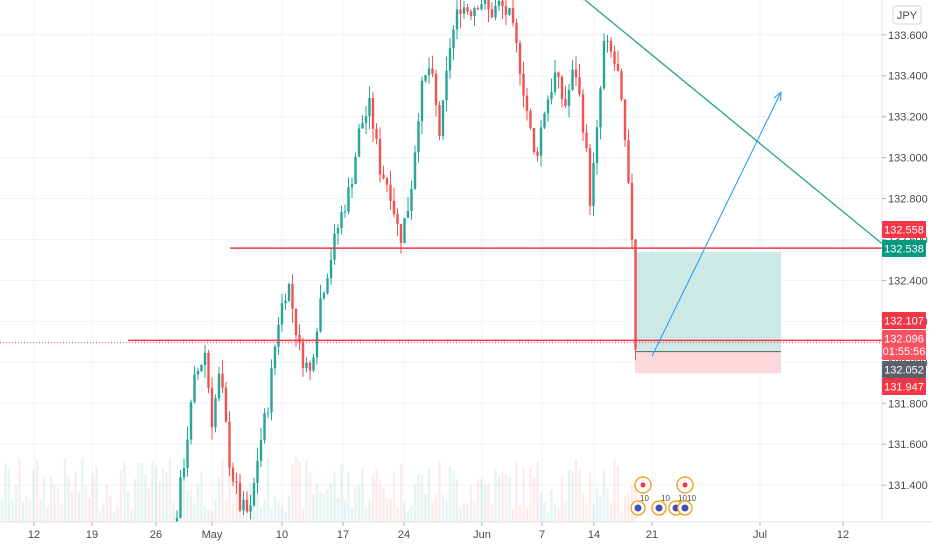 This screenshot has height=555, width=932. What do you see at coordinates (638, 508) in the screenshot?
I see `event-flag-icon` at bounding box center [638, 508].